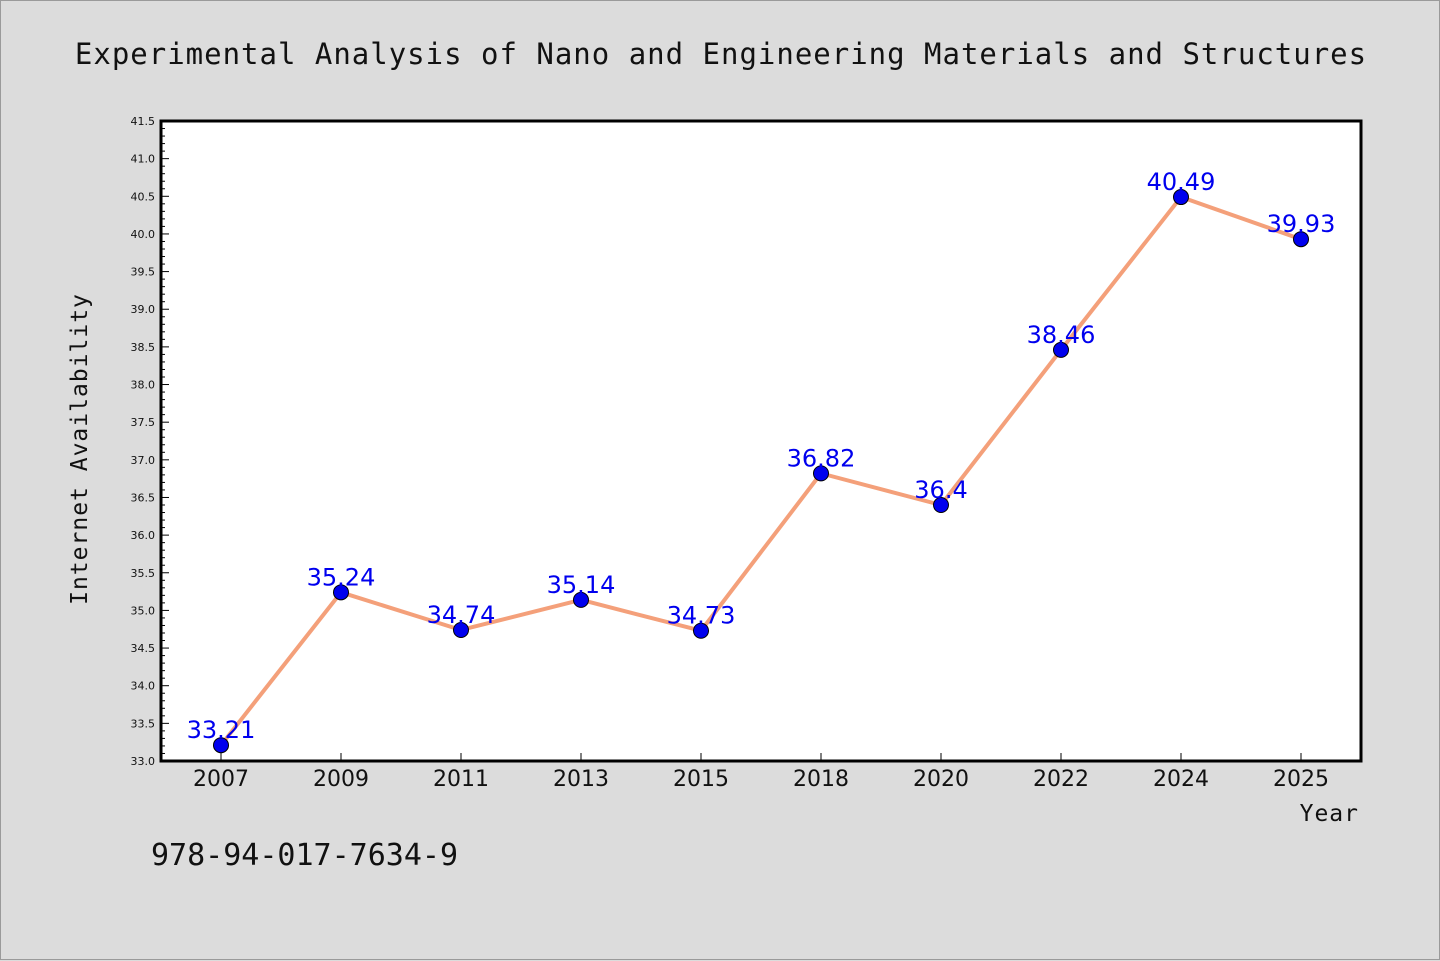 The image size is (1440, 961). I want to click on y-tick-label: 38.5, so click(143, 347).